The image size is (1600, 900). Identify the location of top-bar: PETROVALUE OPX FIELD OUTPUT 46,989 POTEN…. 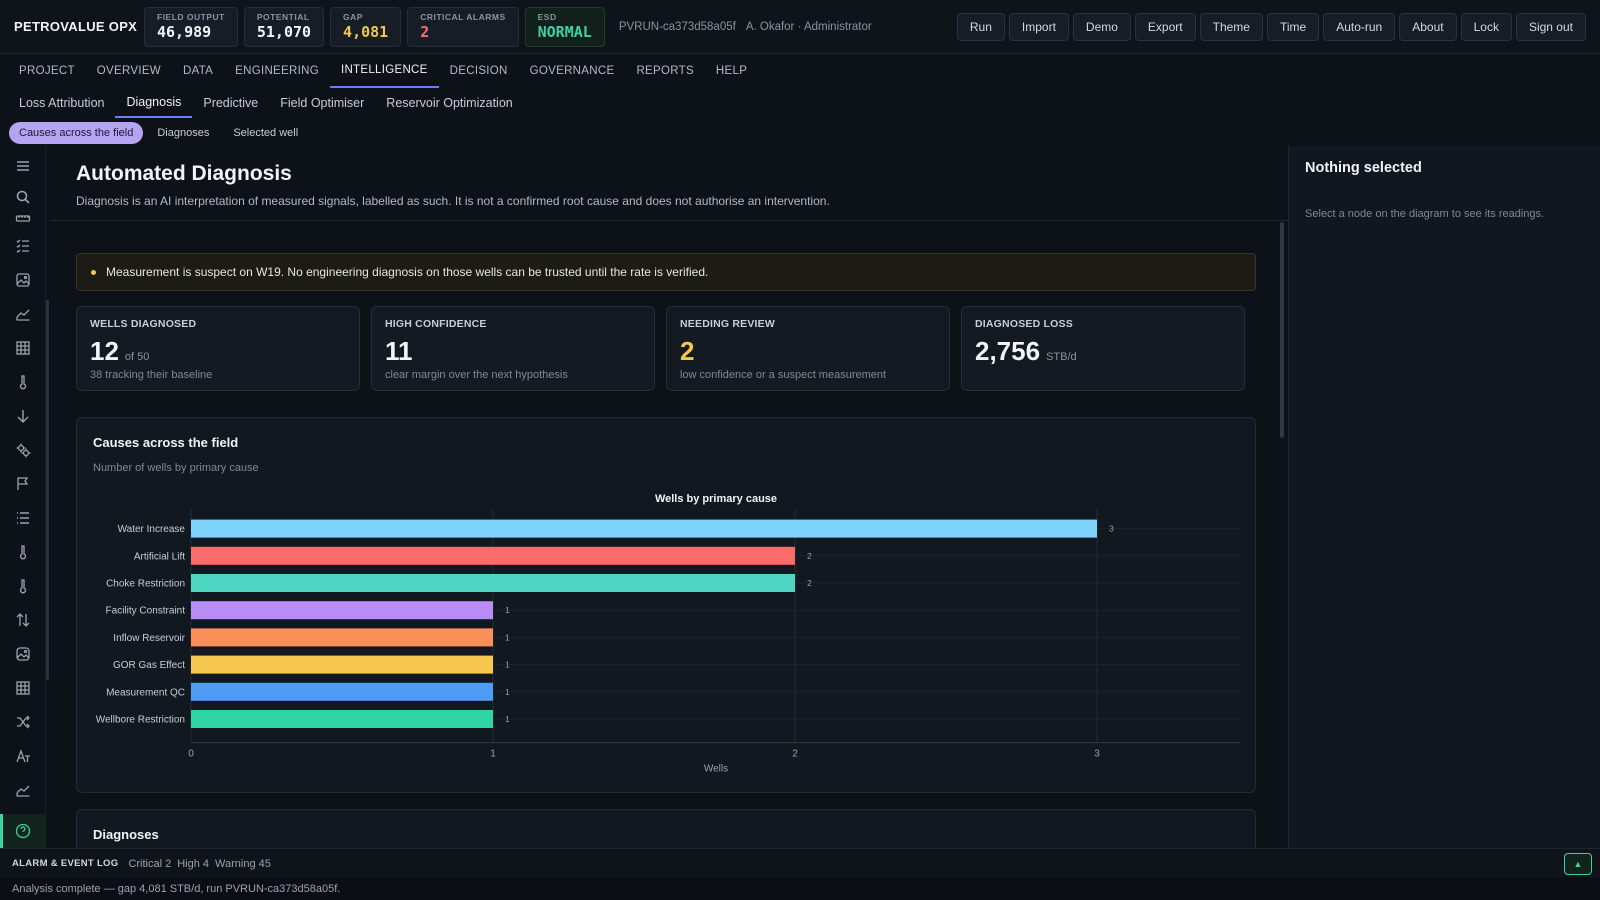
(800, 27).